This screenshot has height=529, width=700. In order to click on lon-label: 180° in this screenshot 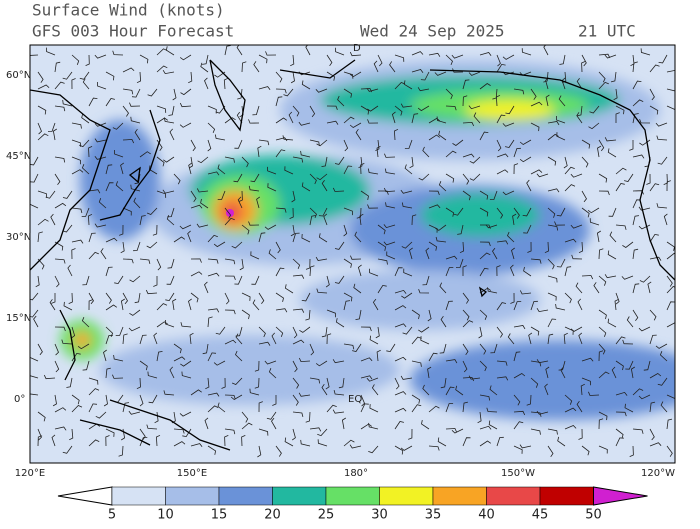, I will do `click(356, 473)`.